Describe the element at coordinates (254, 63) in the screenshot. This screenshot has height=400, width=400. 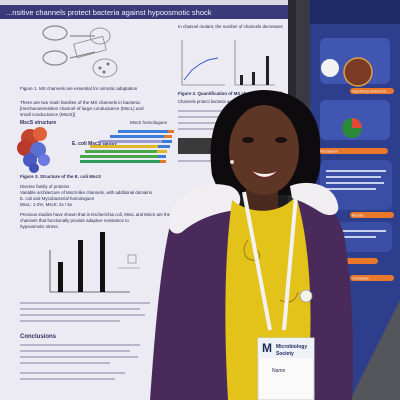
I see `col2-small-bar-chart` at that location.